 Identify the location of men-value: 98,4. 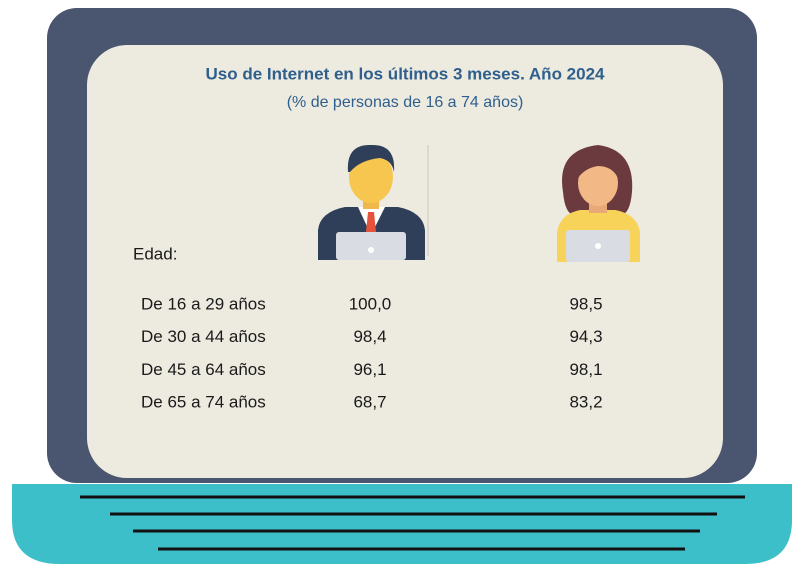
(369, 336).